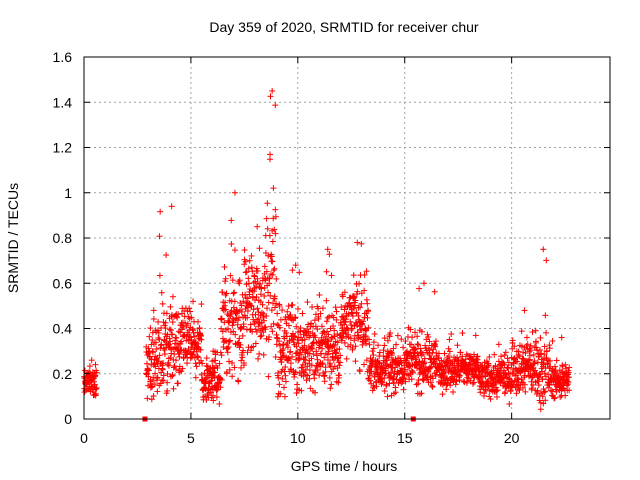  What do you see at coordinates (63, 329) in the screenshot?
I see `y-tick-label: 0.4` at bounding box center [63, 329].